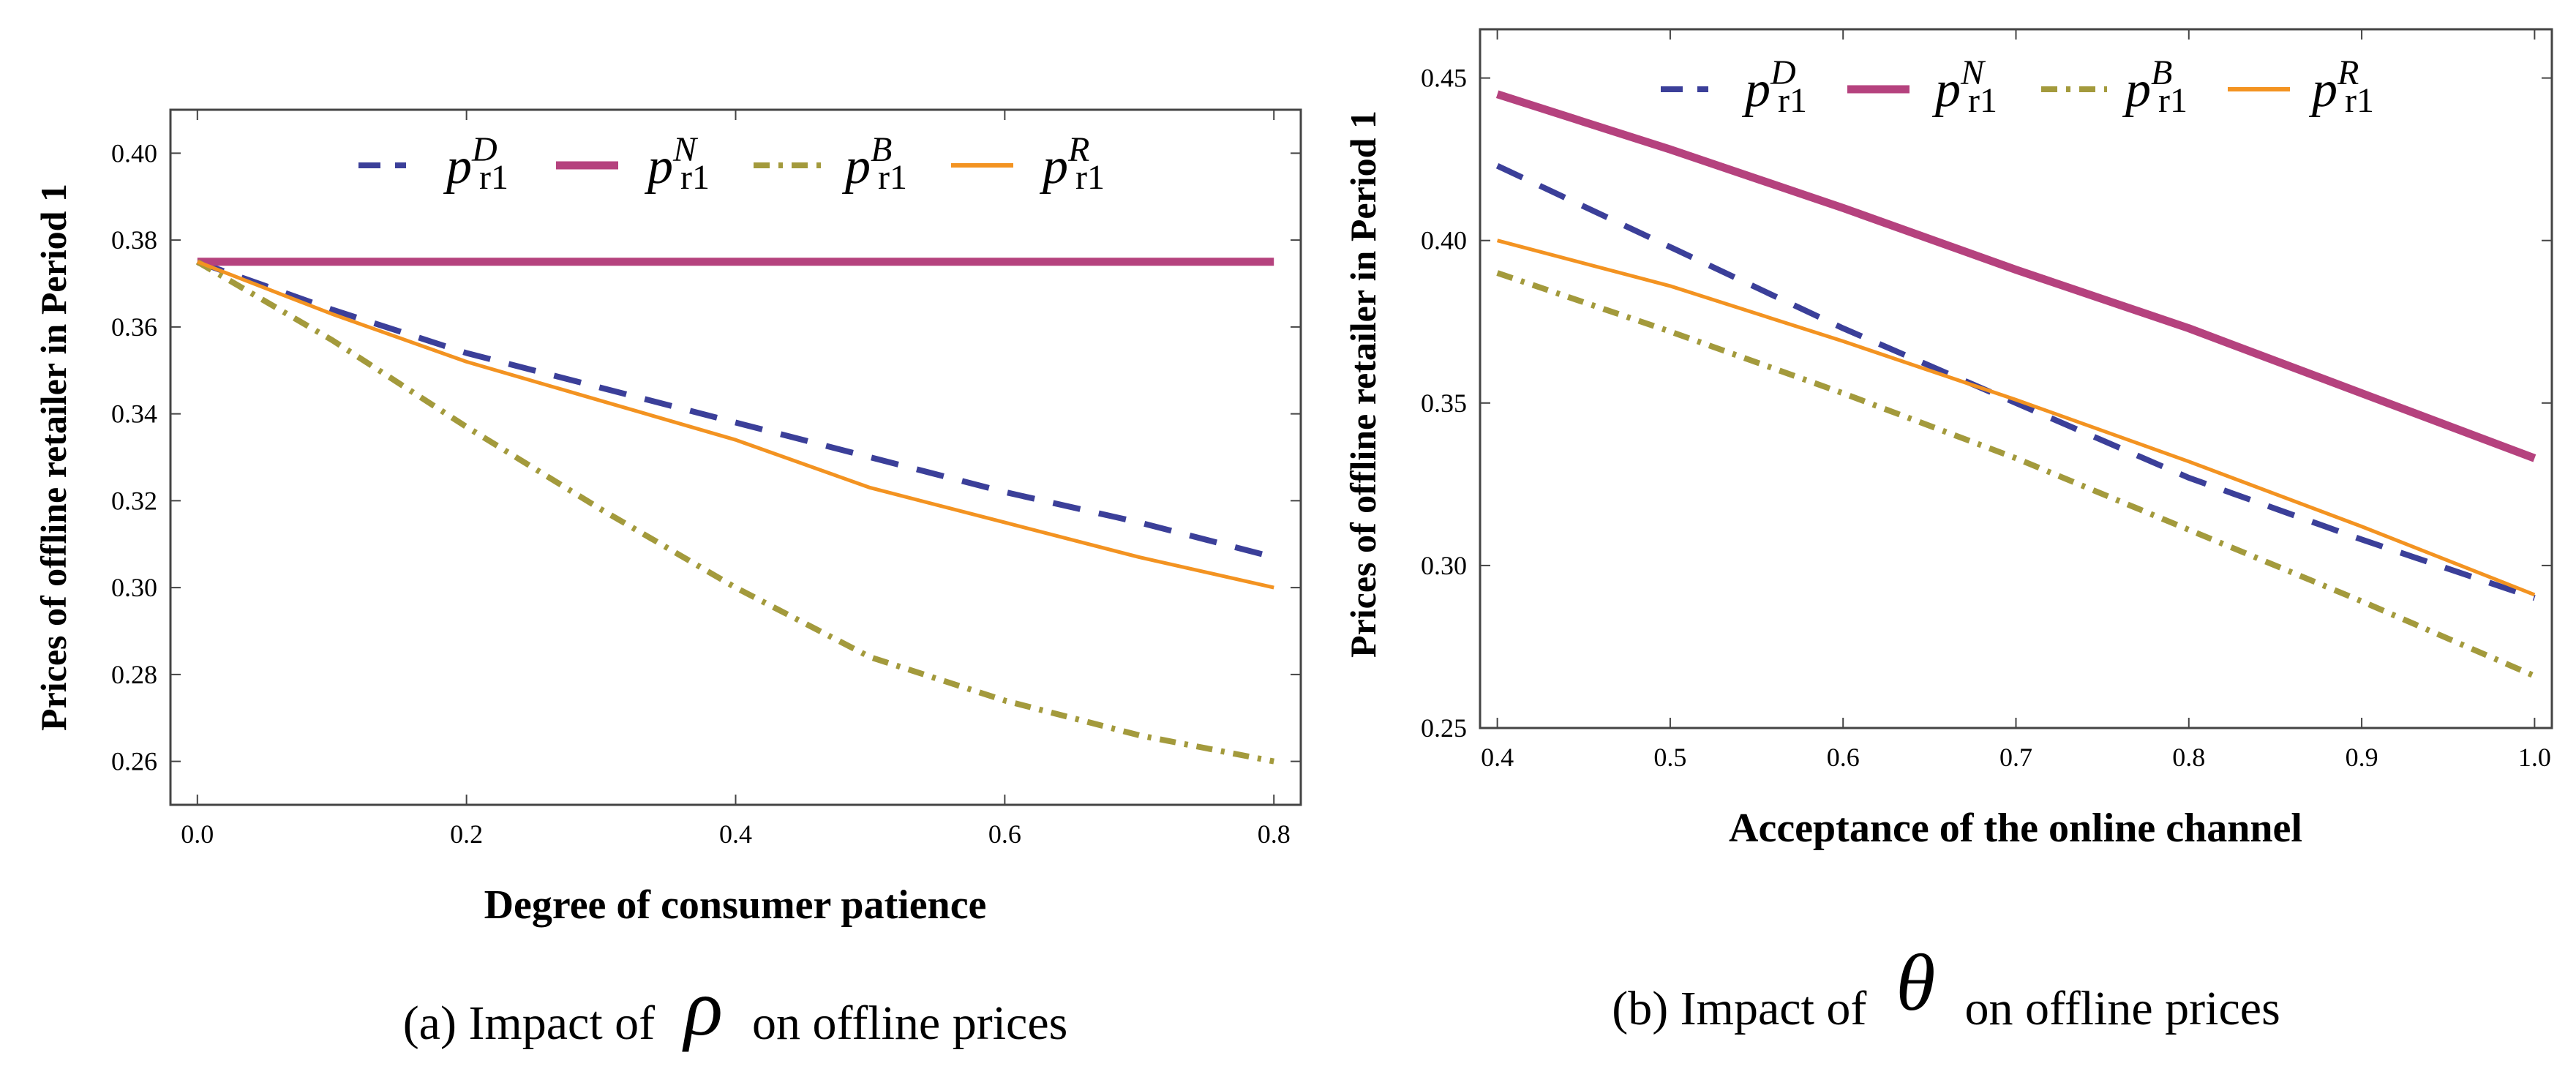  What do you see at coordinates (735, 1008) in the screenshot?
I see `caption-a: (a) Impact of ρ on offline prices` at bounding box center [735, 1008].